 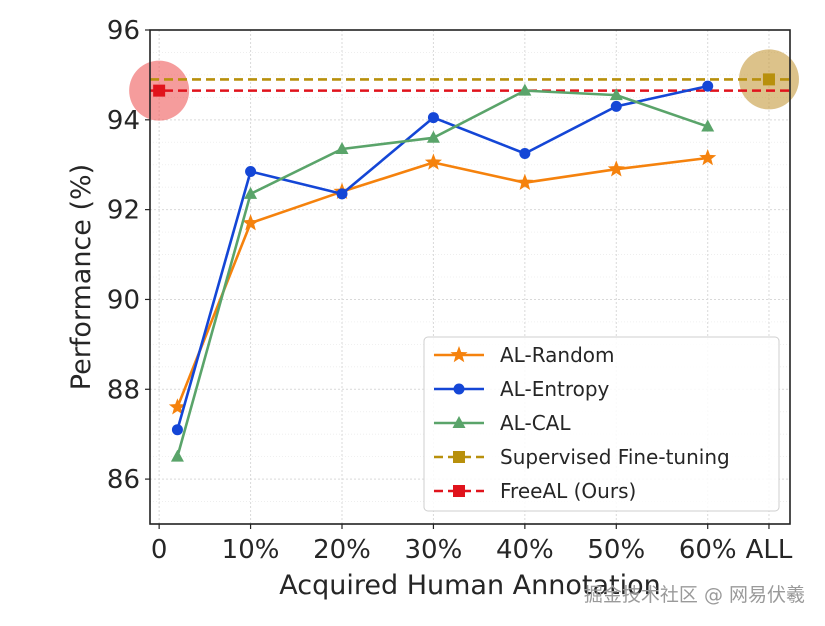 I want to click on y-tick-label: 94, so click(x=123, y=121).